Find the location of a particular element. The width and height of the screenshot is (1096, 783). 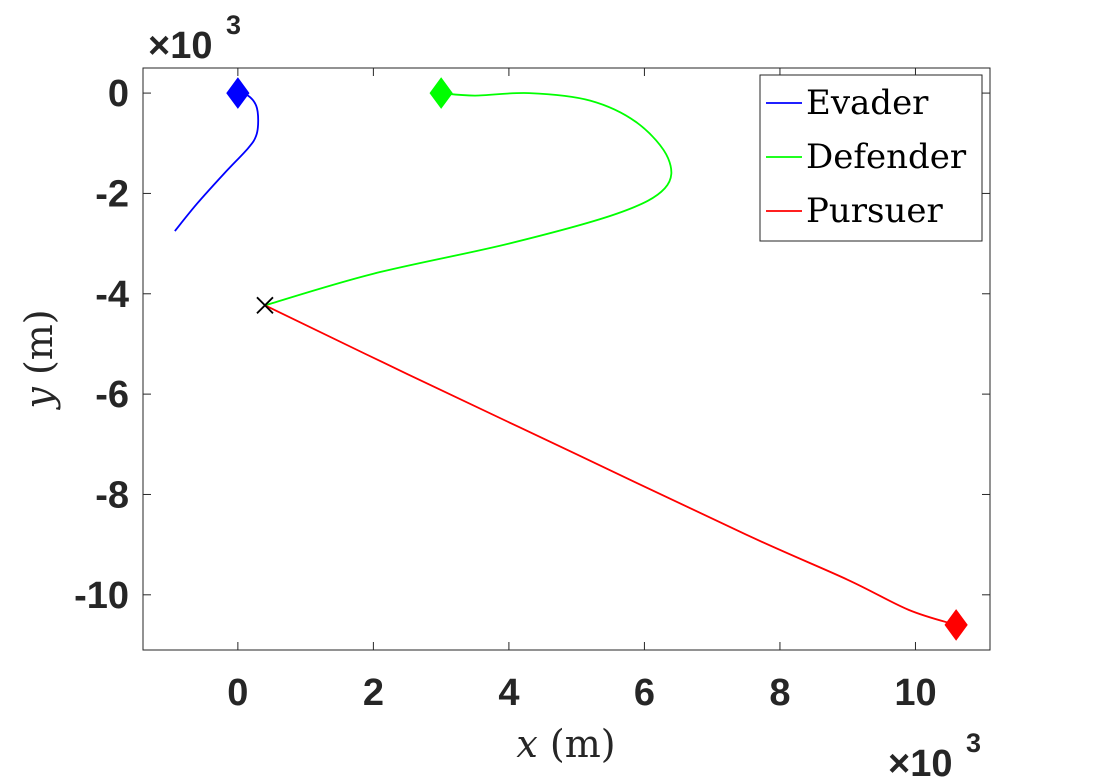

x-multiplier: ×10 3 is located at coordinates (934, 755).